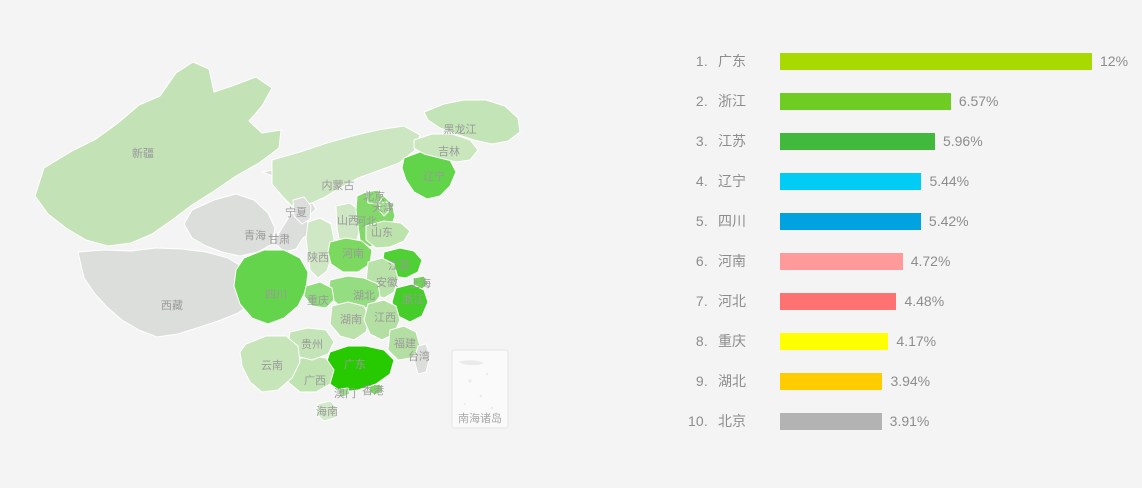 Image resolution: width=1142 pixels, height=488 pixels. I want to click on rank-row: 7. 河北 4.48%, so click(901, 301).